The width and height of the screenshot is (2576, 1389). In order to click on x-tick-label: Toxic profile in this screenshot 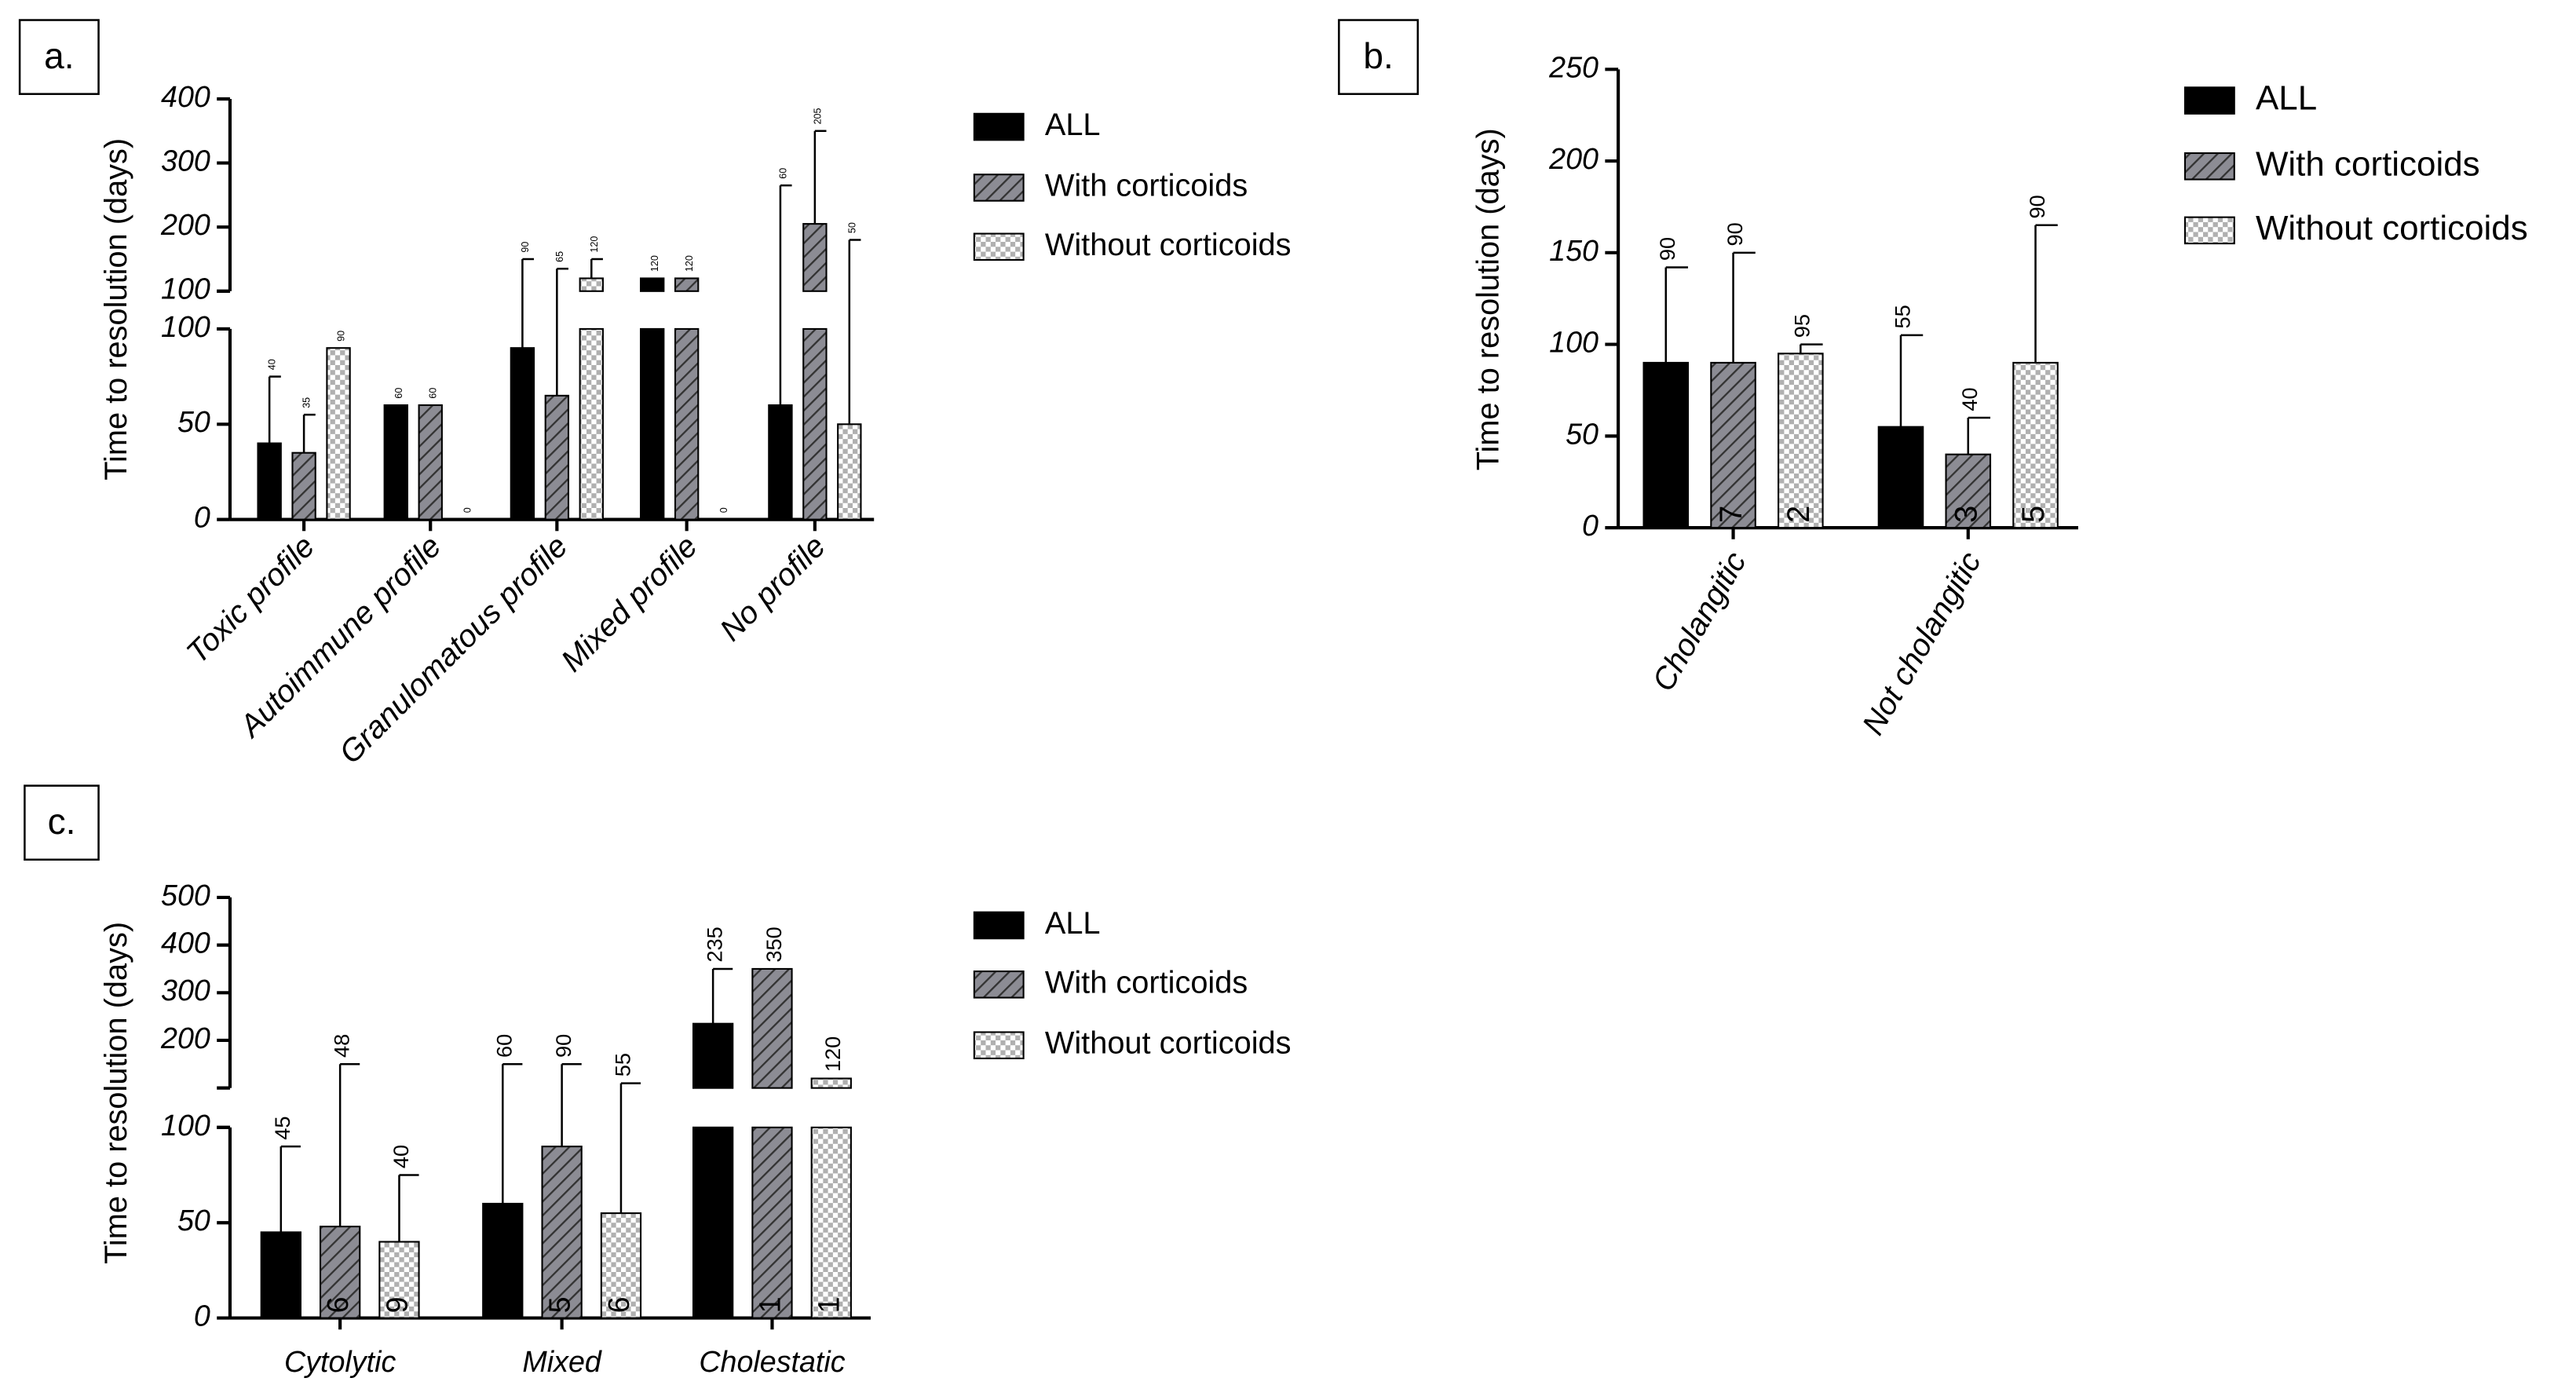, I will do `click(250, 600)`.